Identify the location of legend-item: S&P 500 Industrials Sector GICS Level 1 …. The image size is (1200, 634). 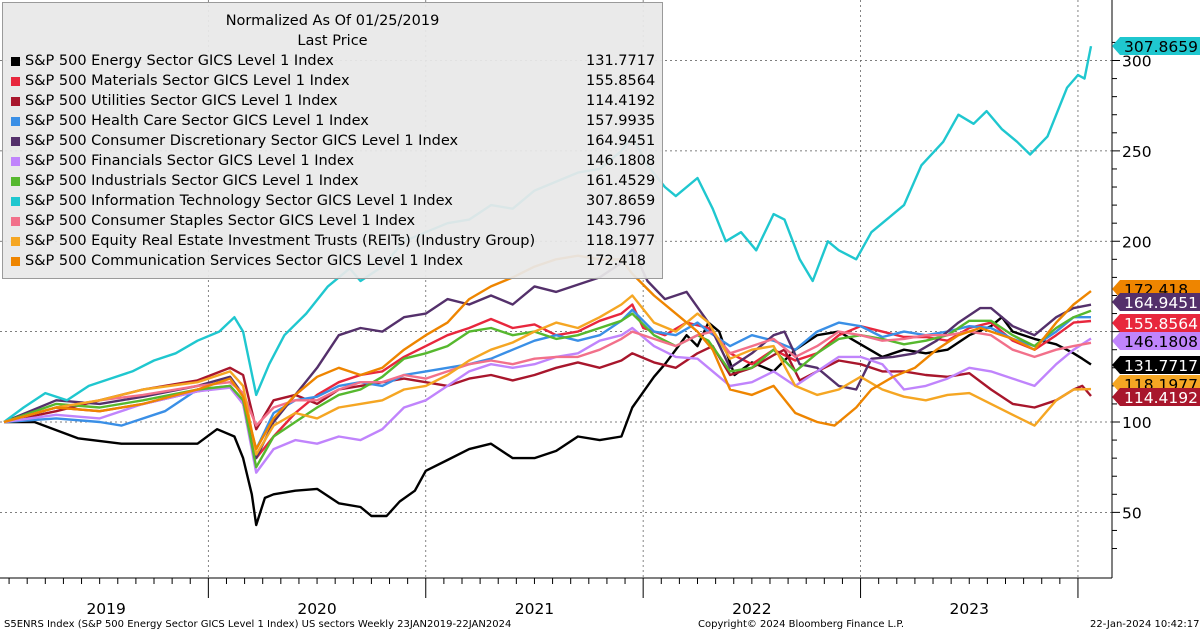
(332, 181).